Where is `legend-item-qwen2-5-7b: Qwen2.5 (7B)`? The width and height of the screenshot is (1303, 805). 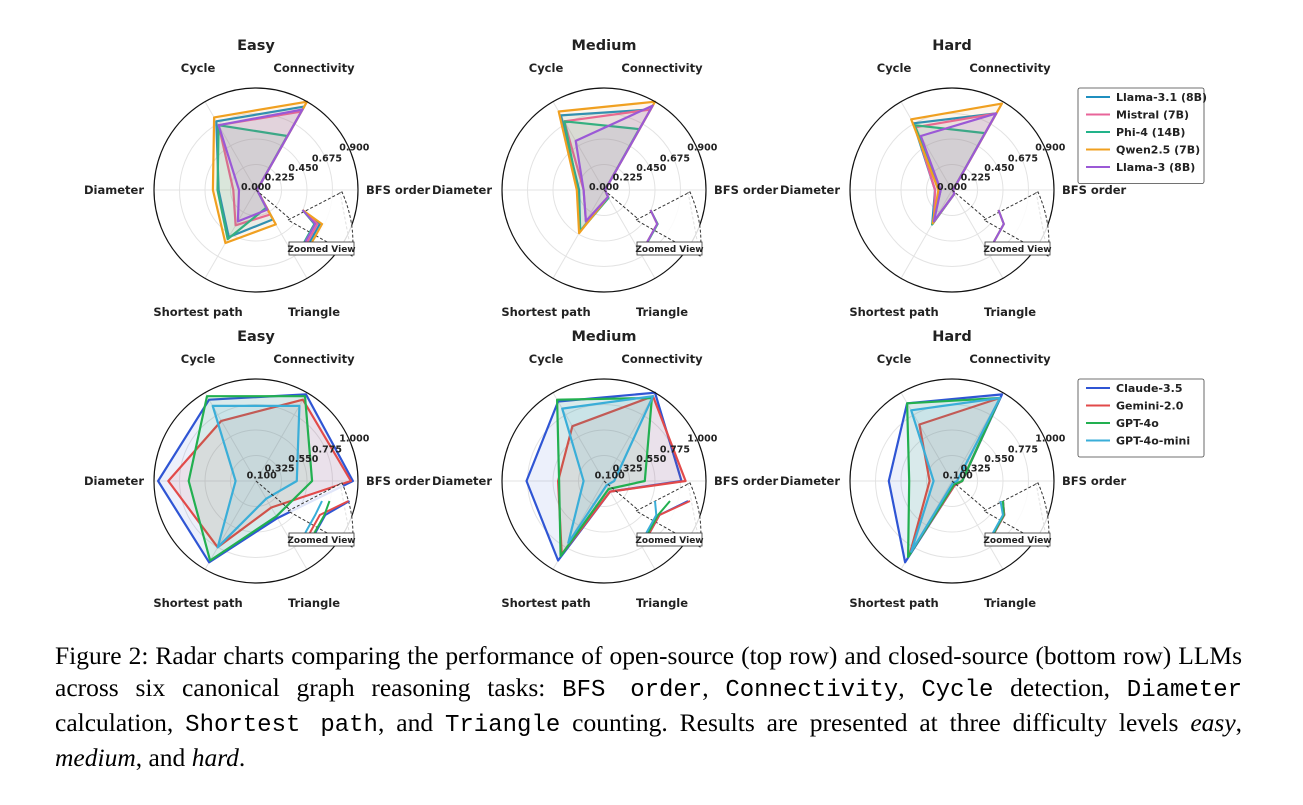 legend-item-qwen2-5-7b: Qwen2.5 (7B) is located at coordinates (1158, 150).